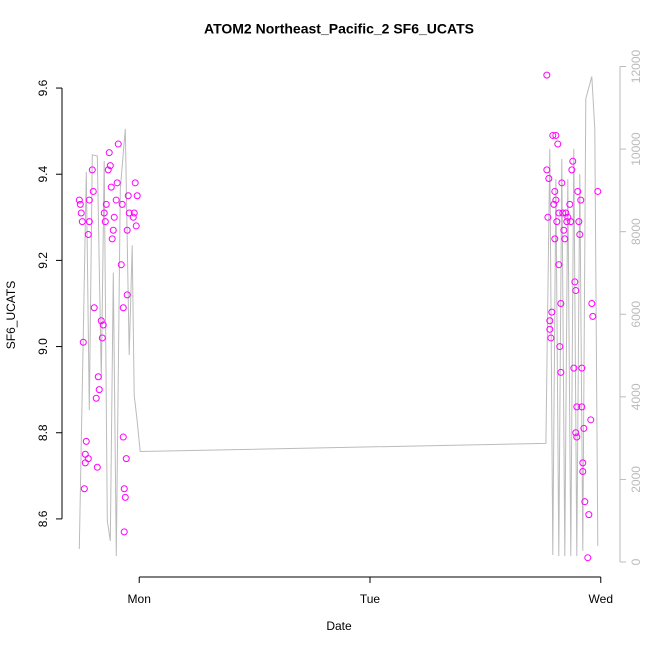 The image size is (650, 650). I want to click on chart-title: ATOM2 Northeast_Pacific_2 SF6_UCATS, so click(339, 29).